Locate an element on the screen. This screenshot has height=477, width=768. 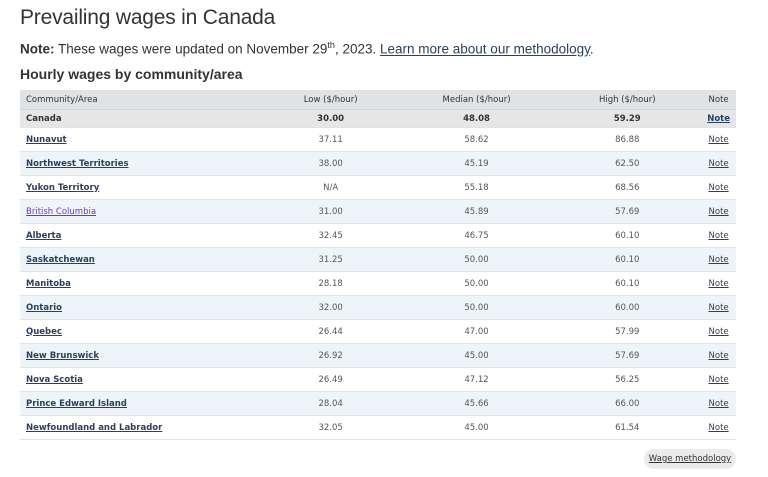
table-row: Alberta 32.45 46.75 60.10 Note is located at coordinates (378, 235).